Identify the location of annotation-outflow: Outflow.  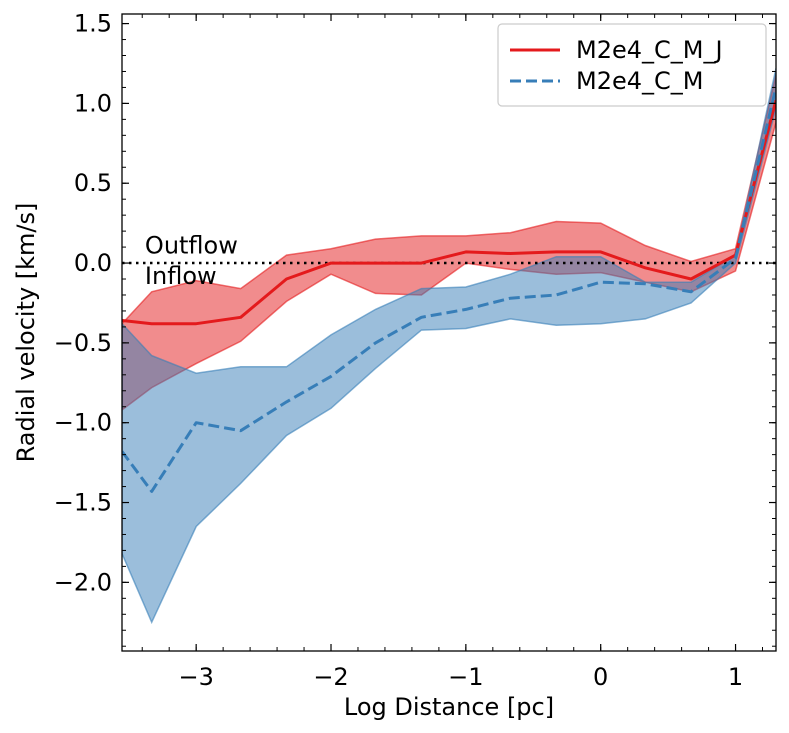
(191, 245).